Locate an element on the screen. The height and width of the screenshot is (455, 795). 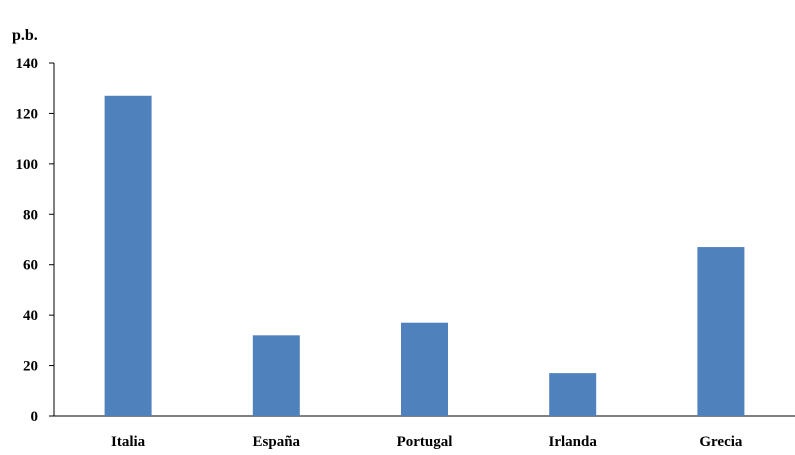
y-tick-label: 60 is located at coordinates (30, 266).